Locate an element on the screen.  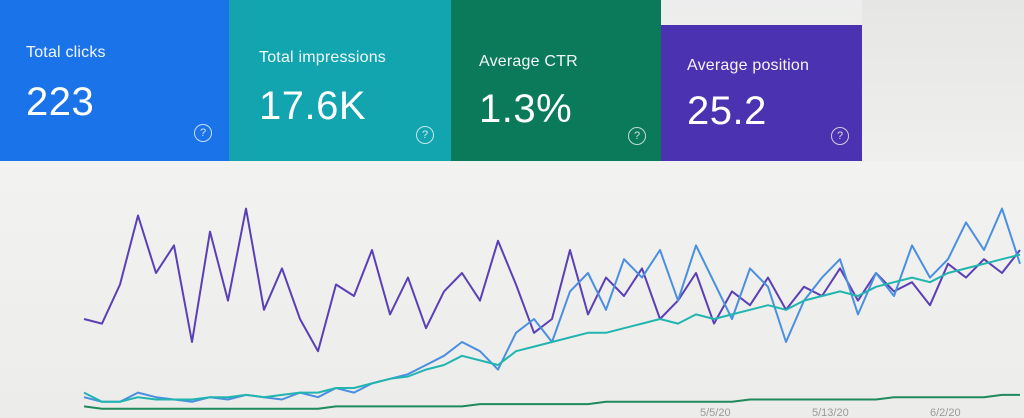
x-tick-labels: 5/5/20 5/13/20 6/2/20 is located at coordinates (830, 412).